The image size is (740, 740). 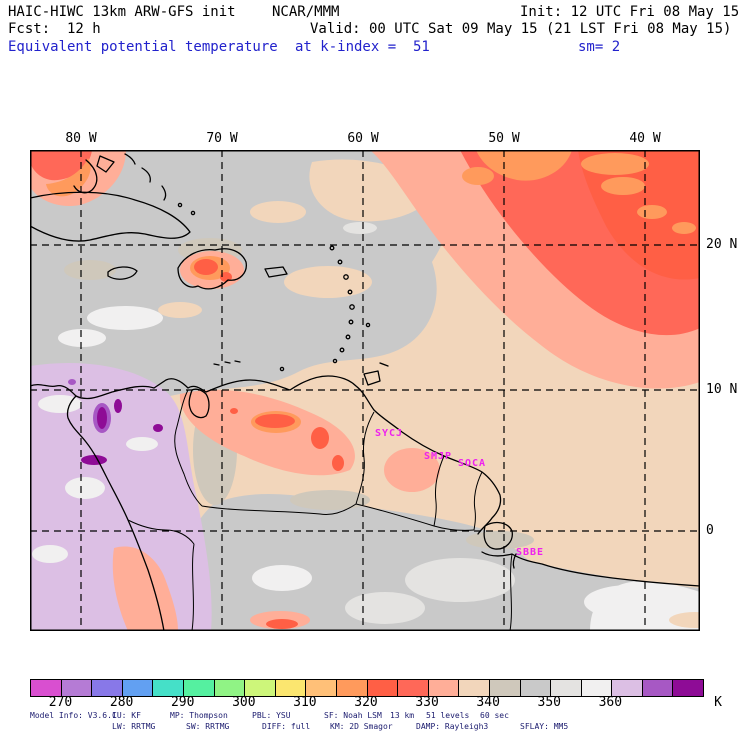 What do you see at coordinates (60, 702) in the screenshot?
I see `colorbar-tick-270: 270` at bounding box center [60, 702].